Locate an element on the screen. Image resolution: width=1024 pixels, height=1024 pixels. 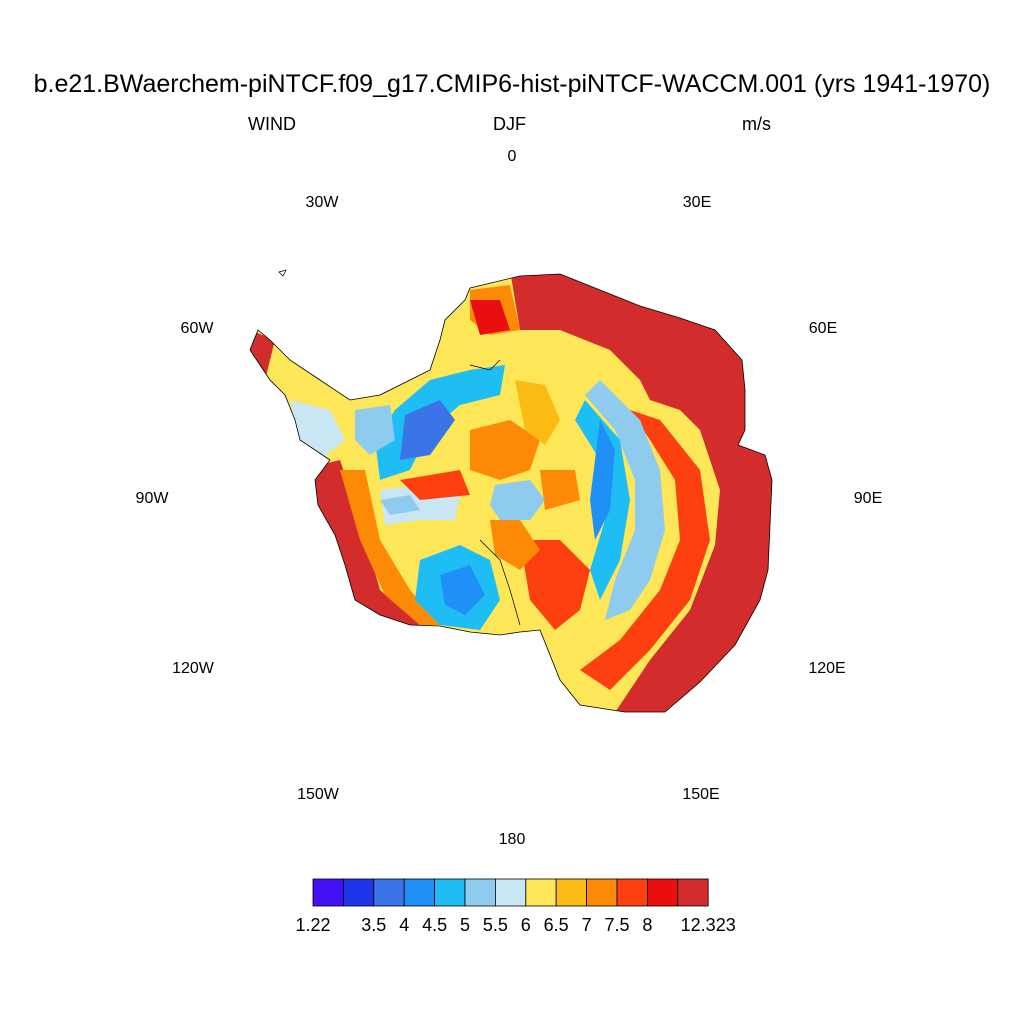
lon-label-120w: 120W is located at coordinates (193, 668).